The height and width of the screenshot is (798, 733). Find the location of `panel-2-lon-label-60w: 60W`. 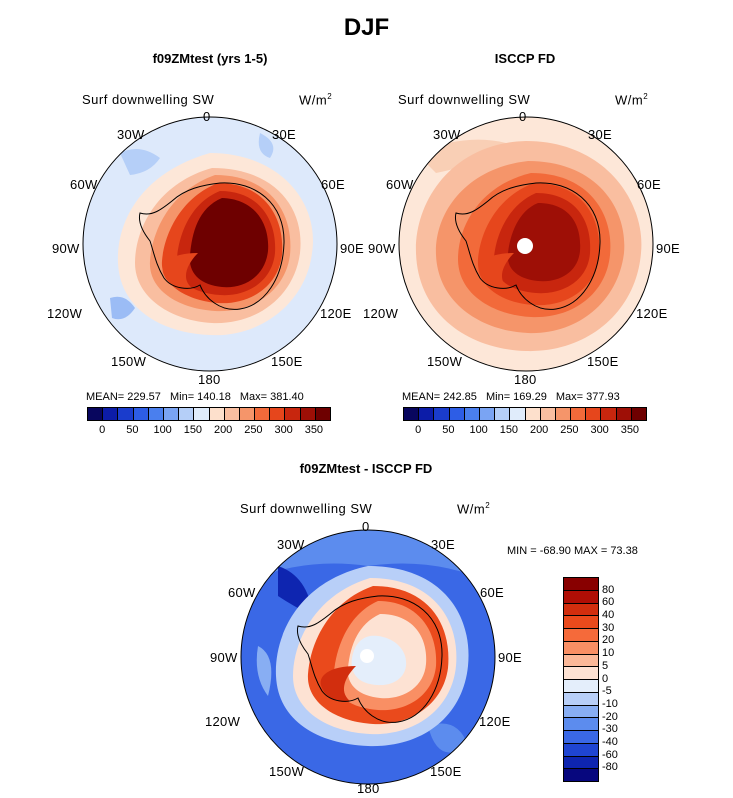

panel-2-lon-label-60w: 60W is located at coordinates (400, 184).